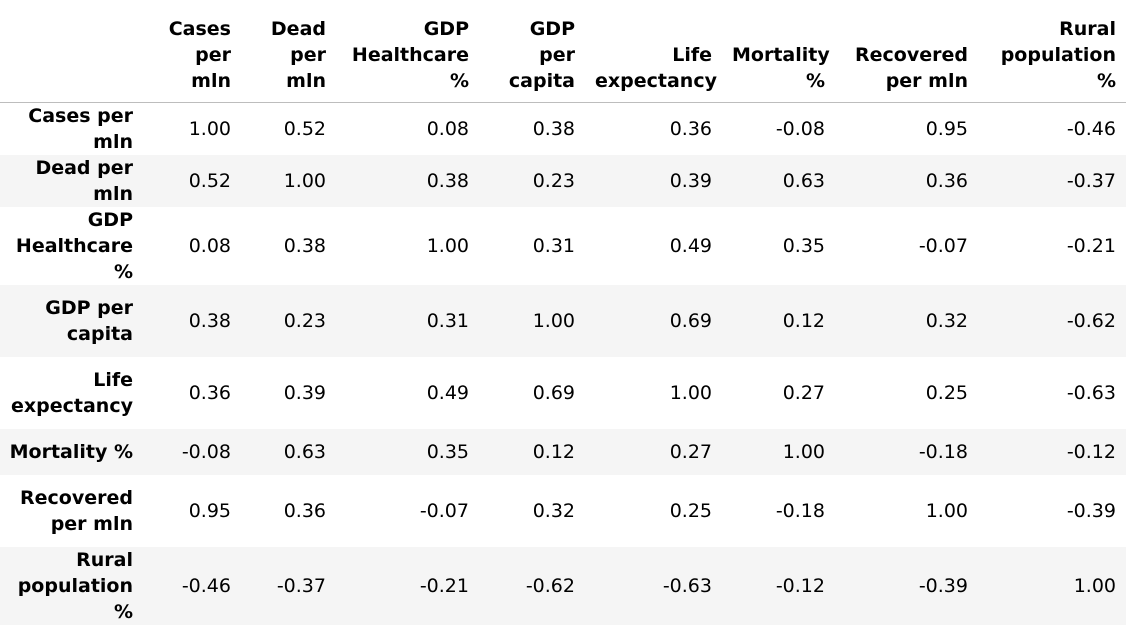 The image size is (1146, 625). Describe the element at coordinates (407, 58) in the screenshot. I see `column-header: GDP Healthcare %` at that location.